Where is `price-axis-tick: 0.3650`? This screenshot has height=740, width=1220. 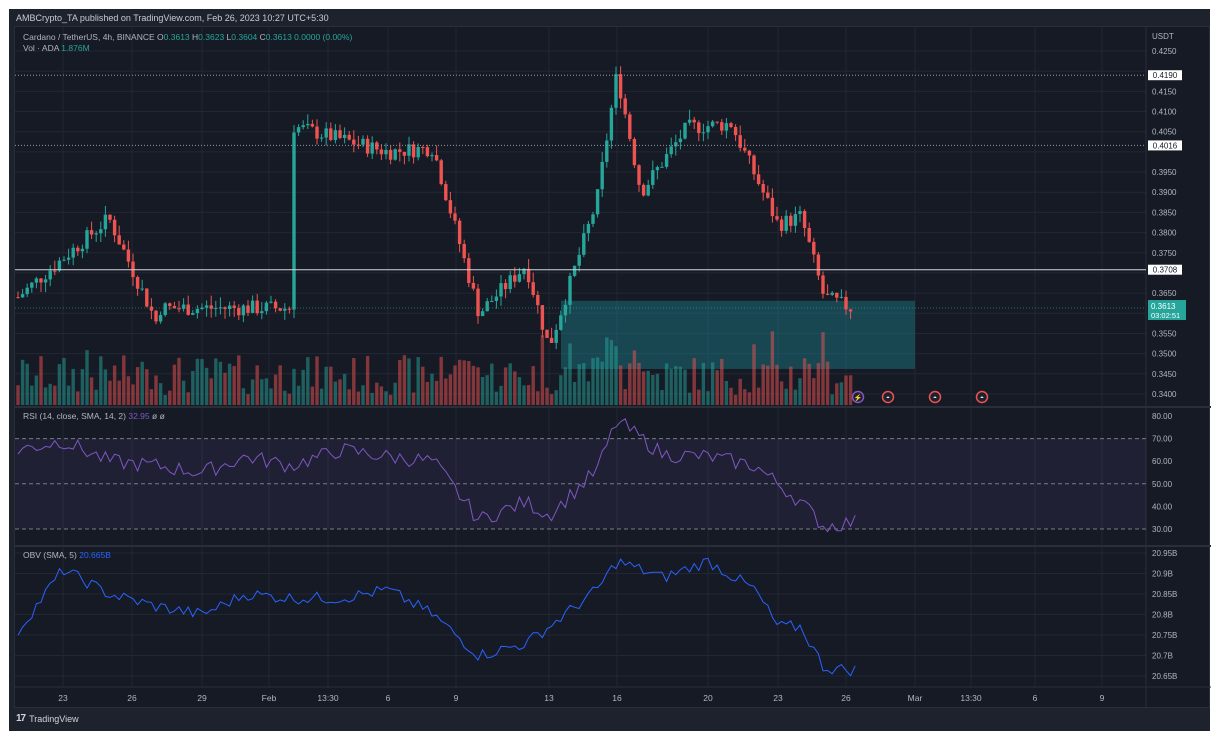
price-axis-tick: 0.3650 is located at coordinates (1164, 293).